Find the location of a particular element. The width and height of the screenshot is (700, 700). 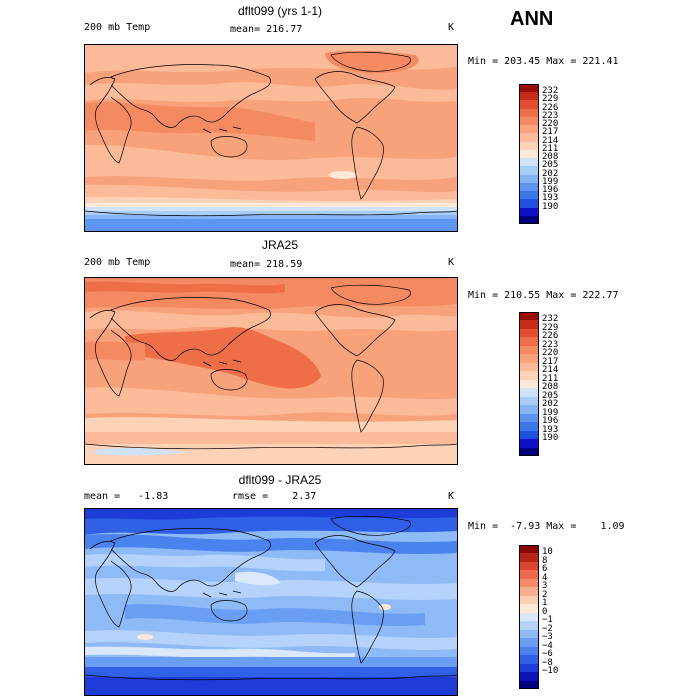

colorbar-tick-label: −4 is located at coordinates (547, 645).